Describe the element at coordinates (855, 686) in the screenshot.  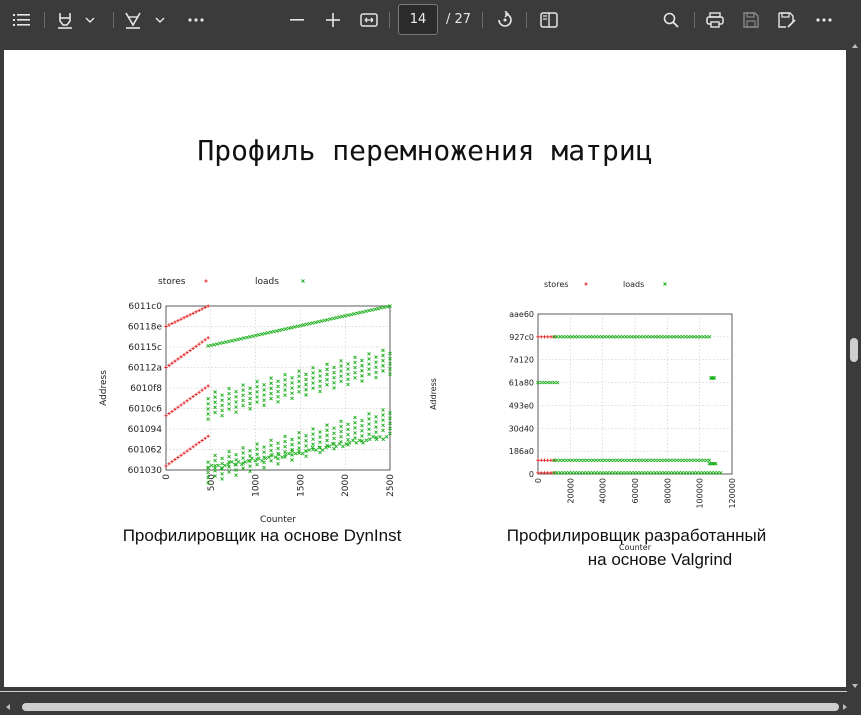
I see `scroll-down-arrow-icon` at that location.